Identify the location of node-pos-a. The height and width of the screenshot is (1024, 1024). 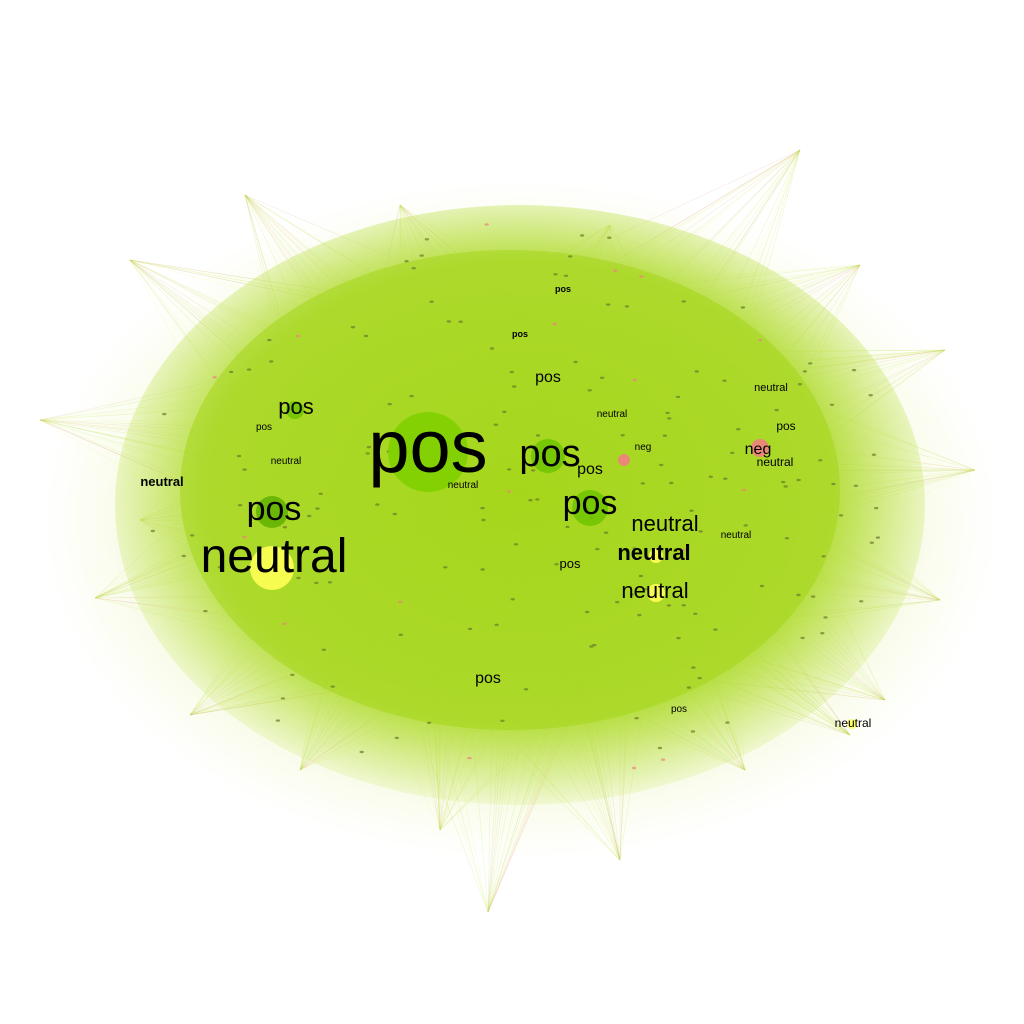
(272, 512).